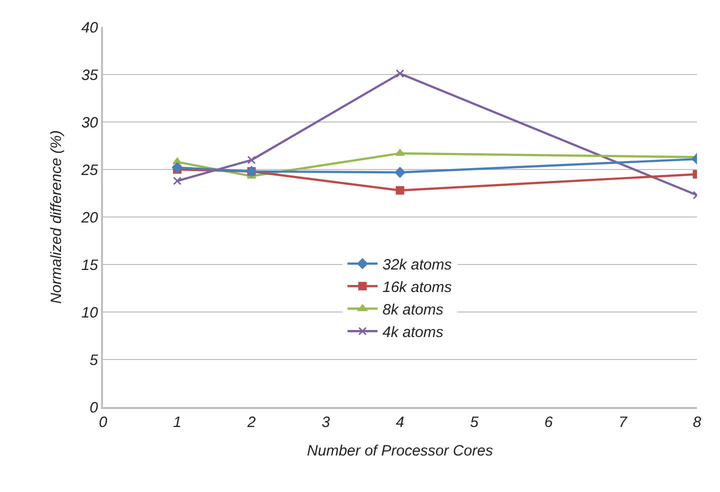 The height and width of the screenshot is (492, 720). What do you see at coordinates (413, 332) in the screenshot?
I see `legend-label: 4k atoms` at bounding box center [413, 332].